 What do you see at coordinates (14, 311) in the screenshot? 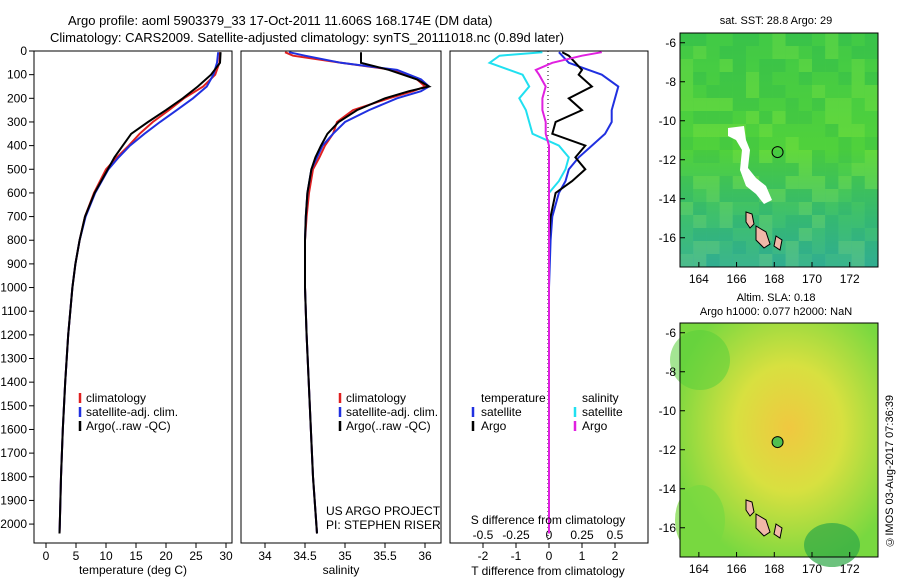
I see `y-tick-label: 1100` at bounding box center [14, 311].